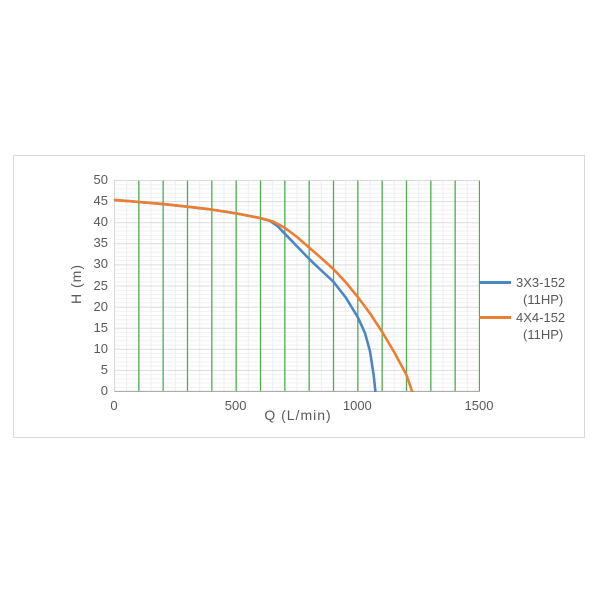 The height and width of the screenshot is (600, 600). I want to click on series-2-line-swatch, so click(495, 317).